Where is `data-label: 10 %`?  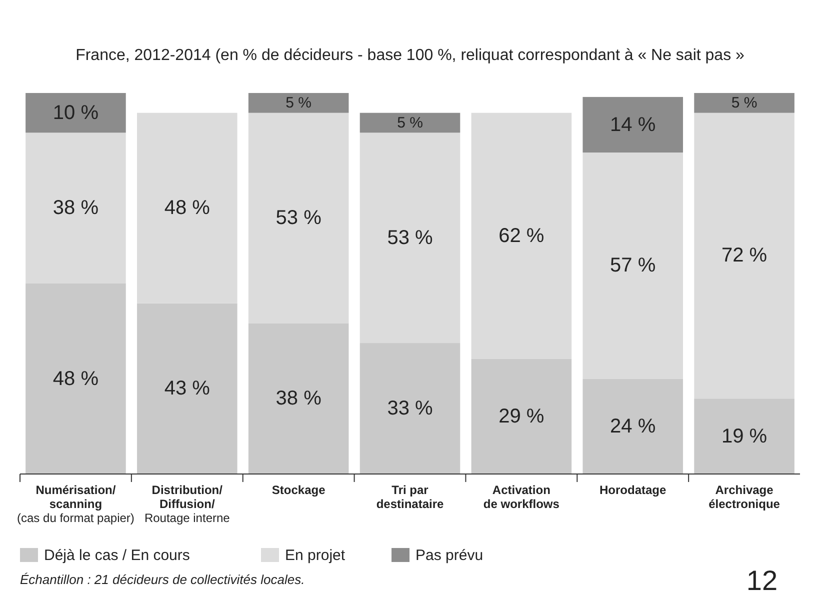
data-label: 10 % is located at coordinates (75, 113).